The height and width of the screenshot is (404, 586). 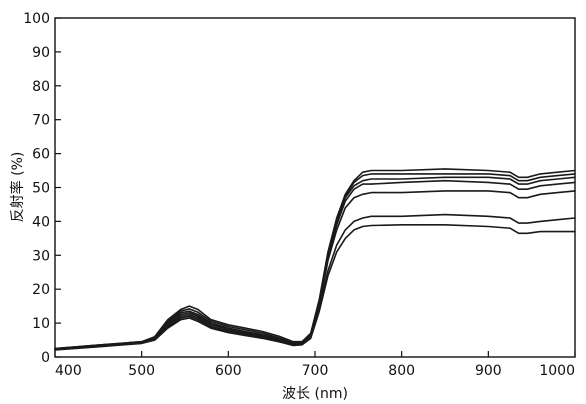 What do you see at coordinates (488, 371) in the screenshot?
I see `x-tick-label: 900` at bounding box center [488, 371].